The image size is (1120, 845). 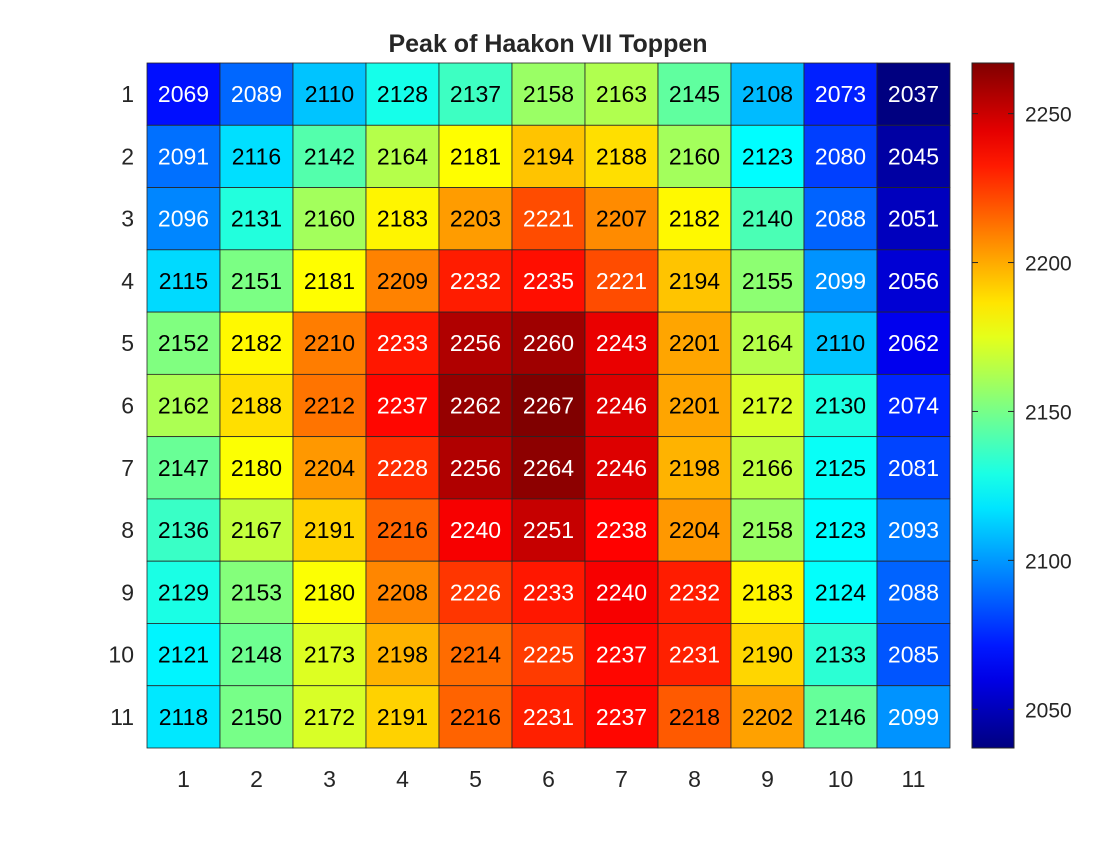 I want to click on cell-value-label: 2158, so click(x=548, y=94).